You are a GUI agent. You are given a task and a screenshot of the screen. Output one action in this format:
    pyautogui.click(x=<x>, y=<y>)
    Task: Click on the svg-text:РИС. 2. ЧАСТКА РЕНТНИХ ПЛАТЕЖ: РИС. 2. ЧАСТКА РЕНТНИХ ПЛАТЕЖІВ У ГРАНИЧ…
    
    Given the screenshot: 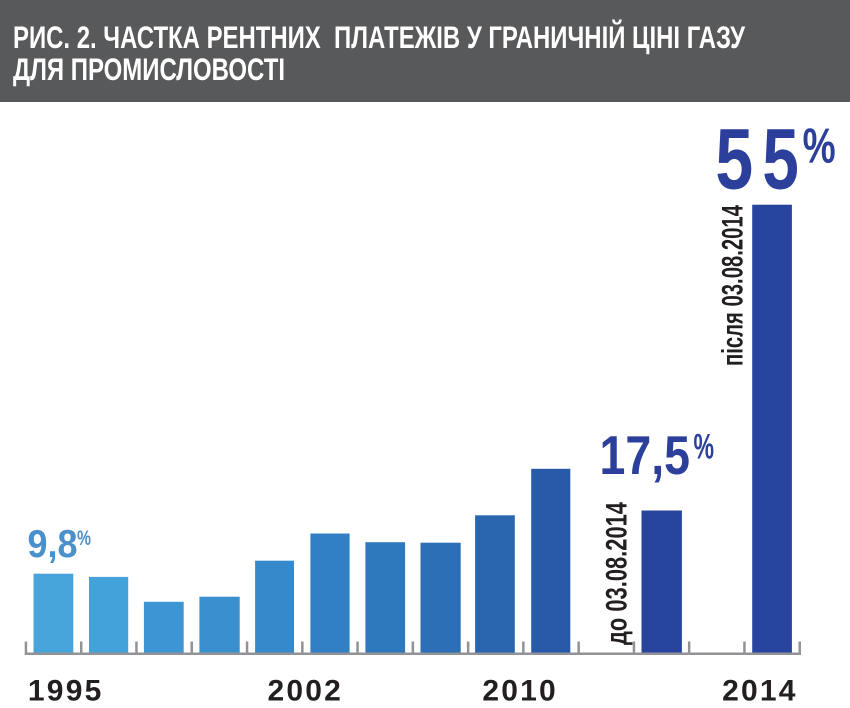 What is the action you would take?
    pyautogui.click(x=379, y=37)
    